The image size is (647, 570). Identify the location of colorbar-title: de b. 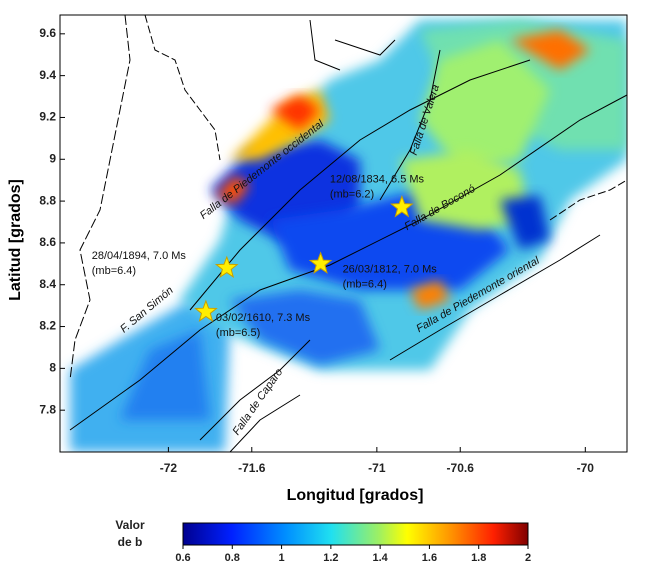
(130, 542).